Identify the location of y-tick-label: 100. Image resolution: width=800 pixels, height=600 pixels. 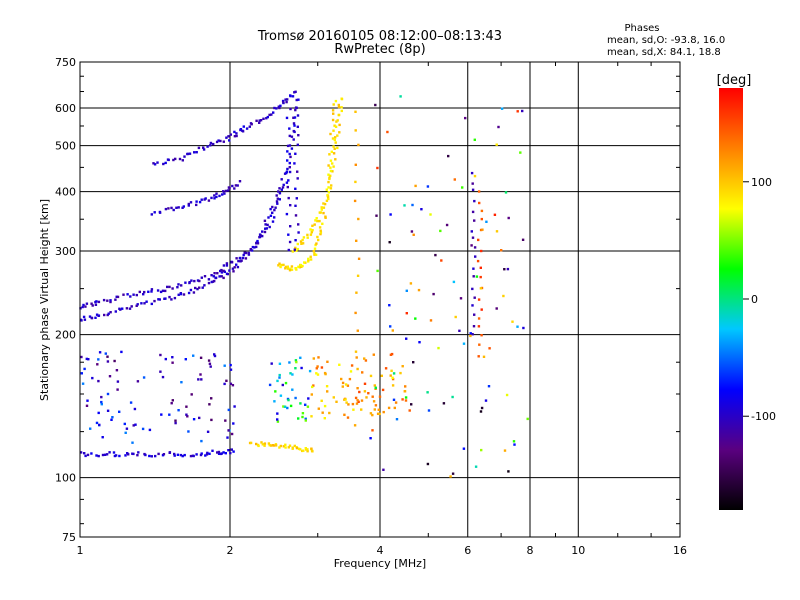
(65, 478).